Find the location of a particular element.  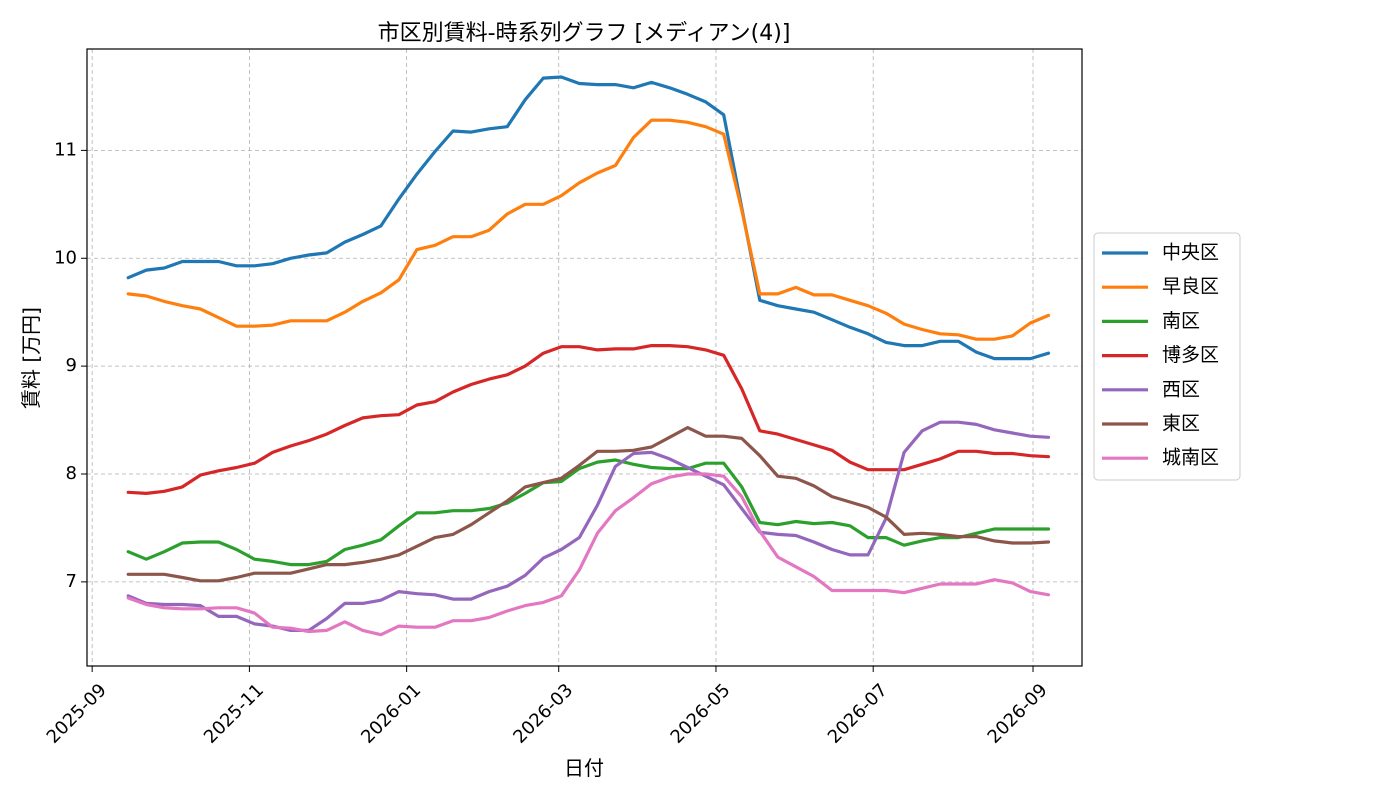

y-tick-label: 11 is located at coordinates (65, 149).